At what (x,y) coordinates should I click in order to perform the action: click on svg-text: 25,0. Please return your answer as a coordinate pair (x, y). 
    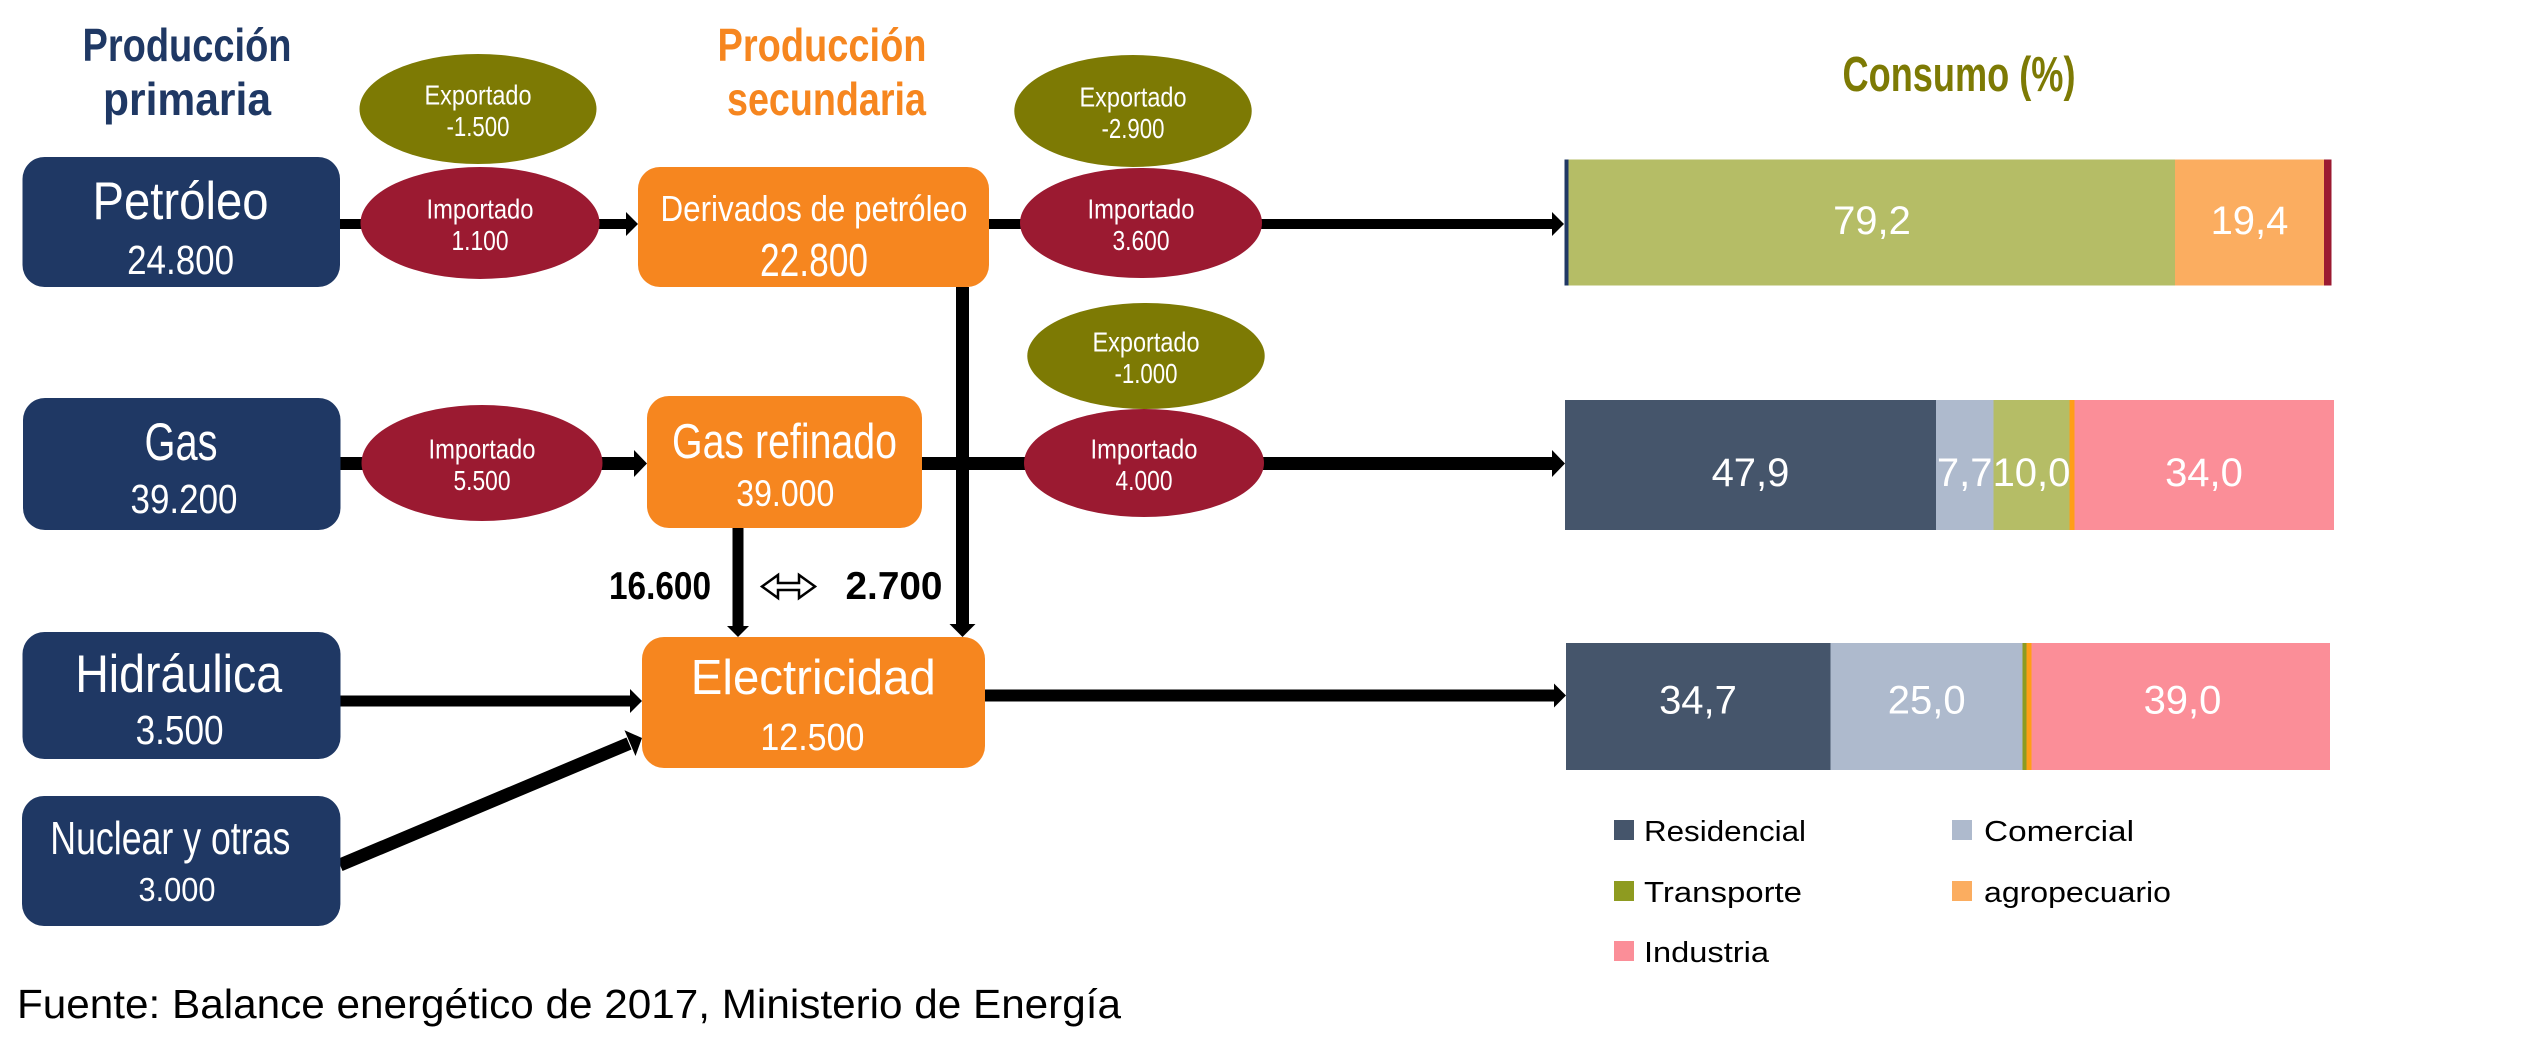
    Looking at the image, I should click on (1927, 701).